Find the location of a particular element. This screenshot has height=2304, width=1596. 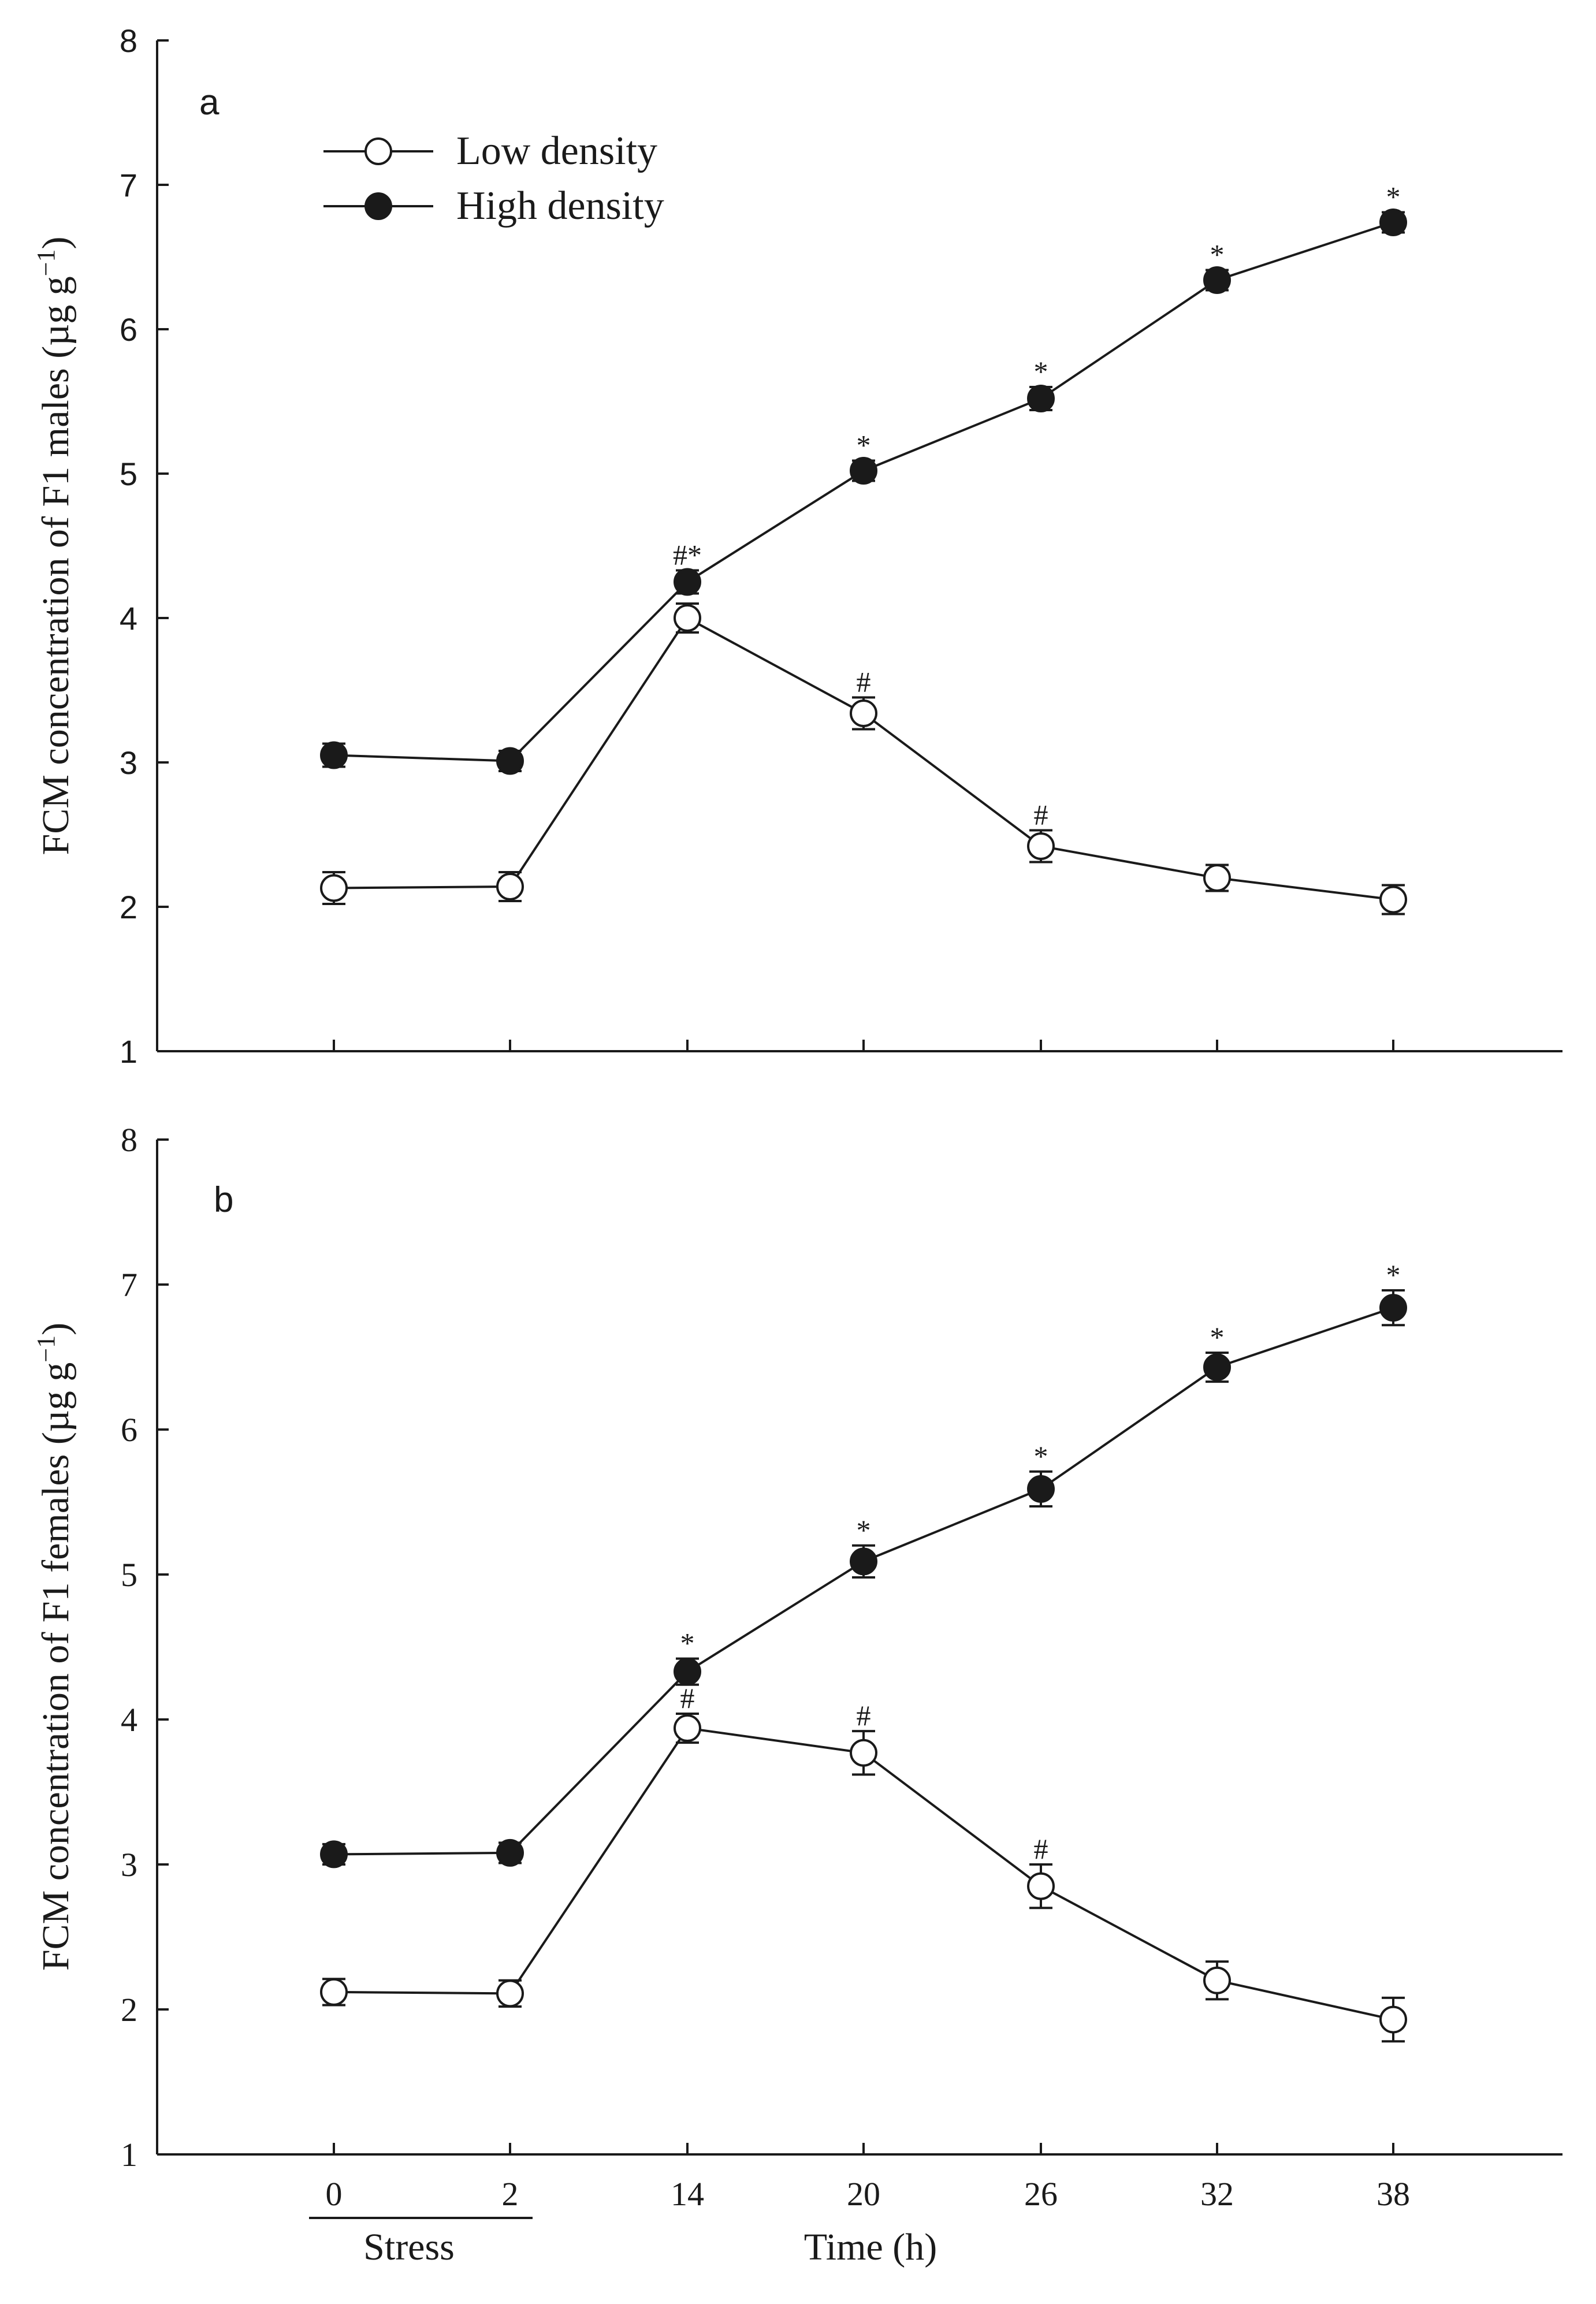

x-tick-label-0: 0 is located at coordinates (334, 2194).